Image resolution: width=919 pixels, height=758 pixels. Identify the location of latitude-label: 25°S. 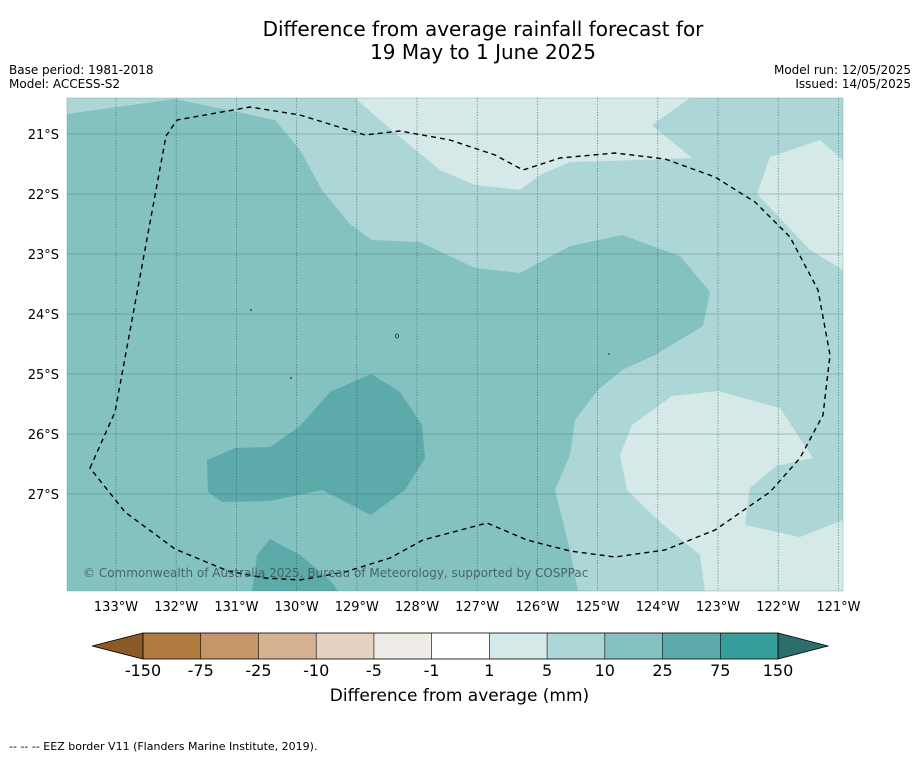
(43, 375).